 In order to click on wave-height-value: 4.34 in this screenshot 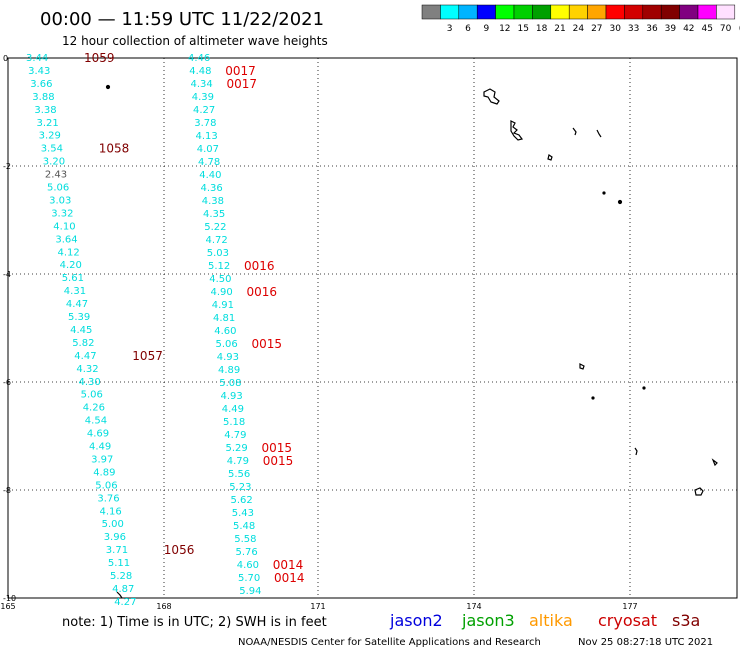, I will do `click(202, 84)`.